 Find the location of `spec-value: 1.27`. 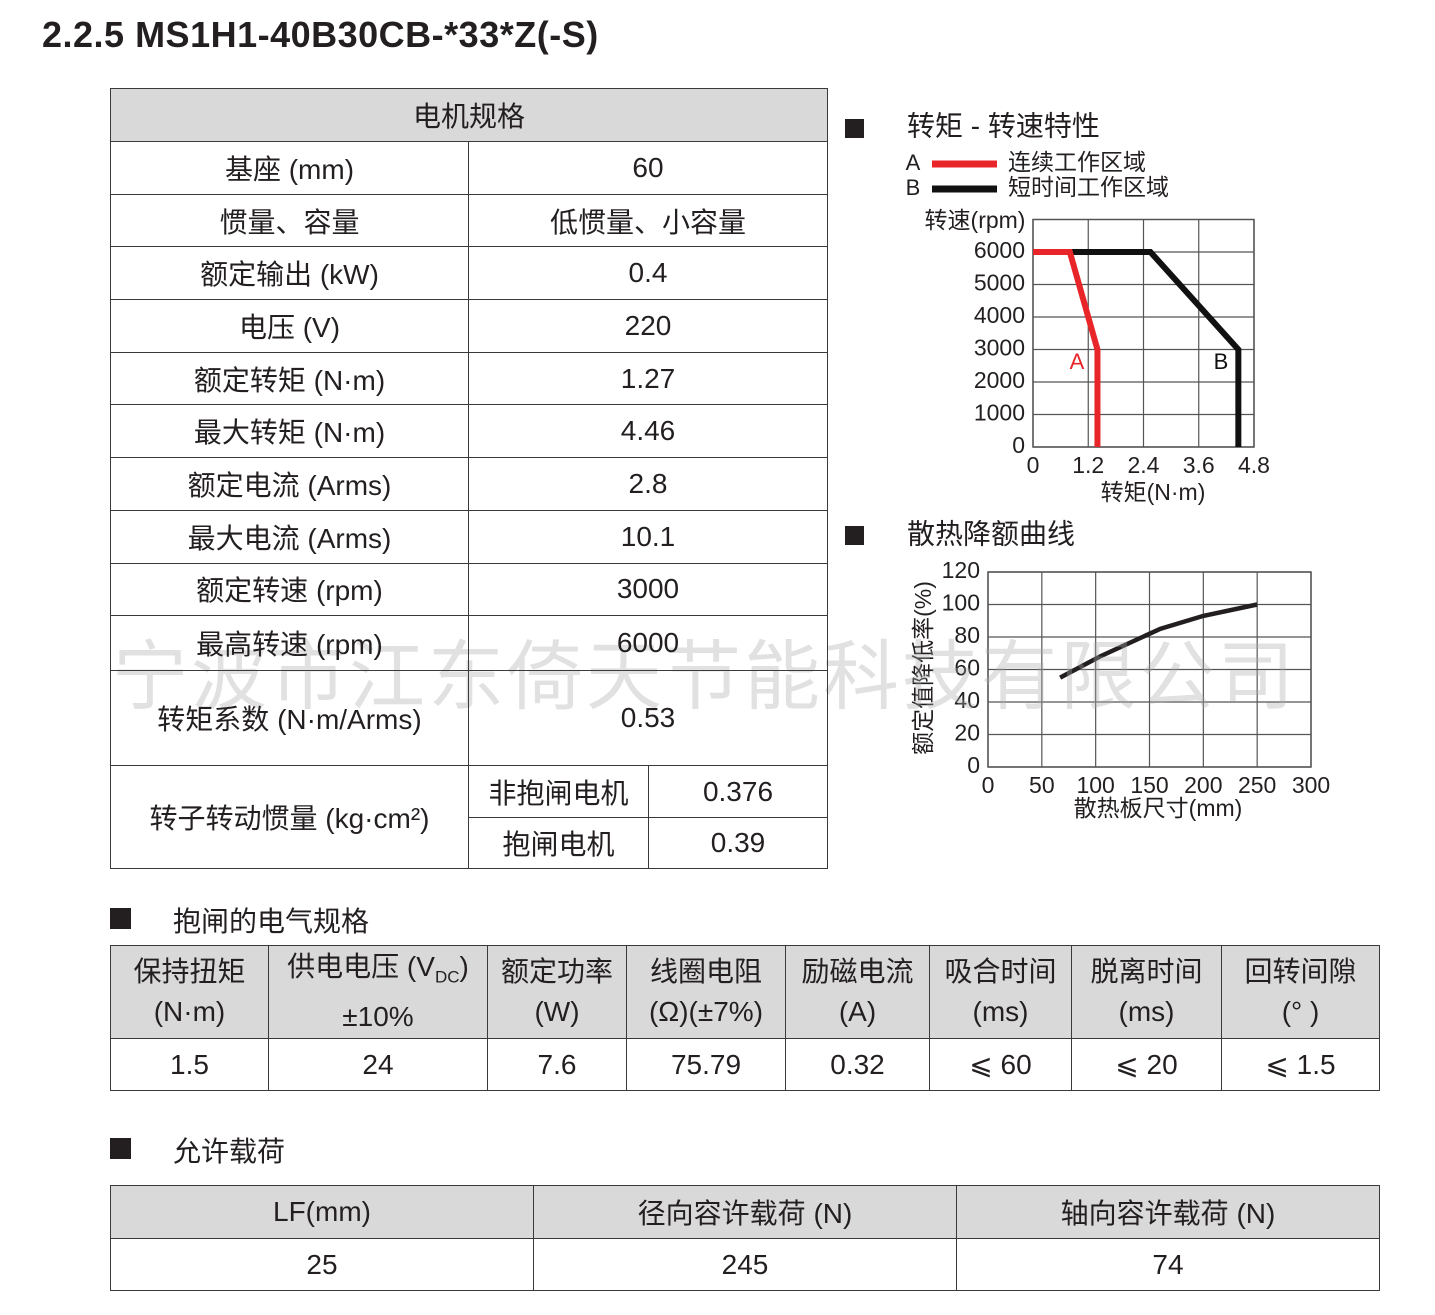

spec-value: 1.27 is located at coordinates (648, 378).